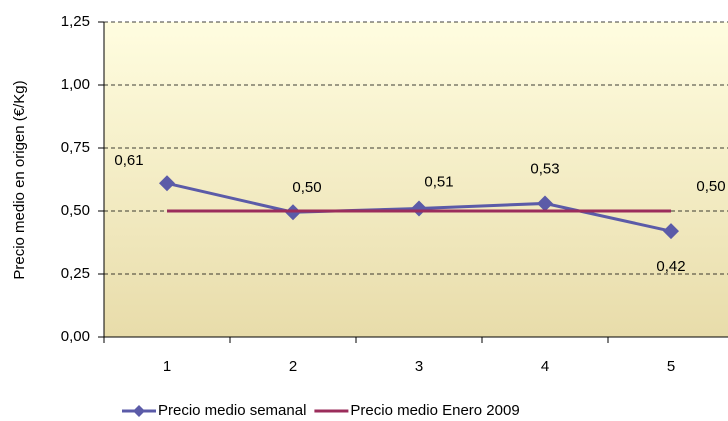 This screenshot has height=421, width=728. Describe the element at coordinates (75, 147) in the screenshot. I see `y-tick-label: 0,75` at that location.